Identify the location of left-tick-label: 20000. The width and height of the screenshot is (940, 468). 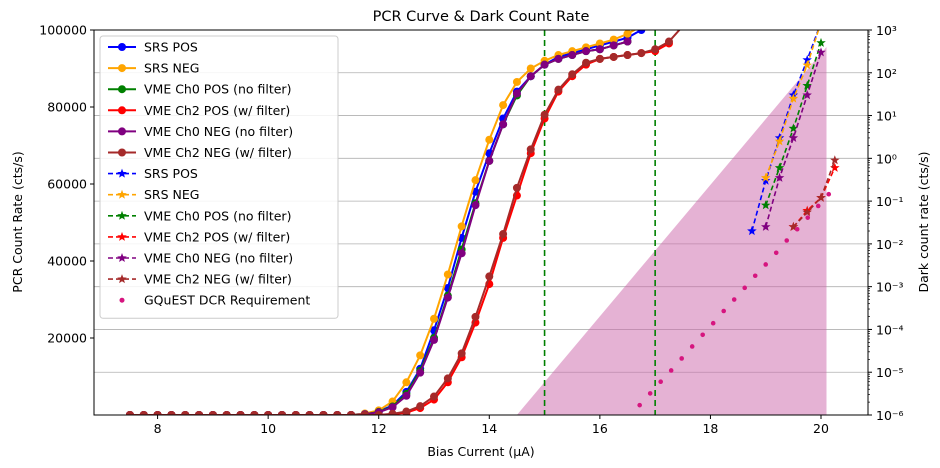
(67, 338).